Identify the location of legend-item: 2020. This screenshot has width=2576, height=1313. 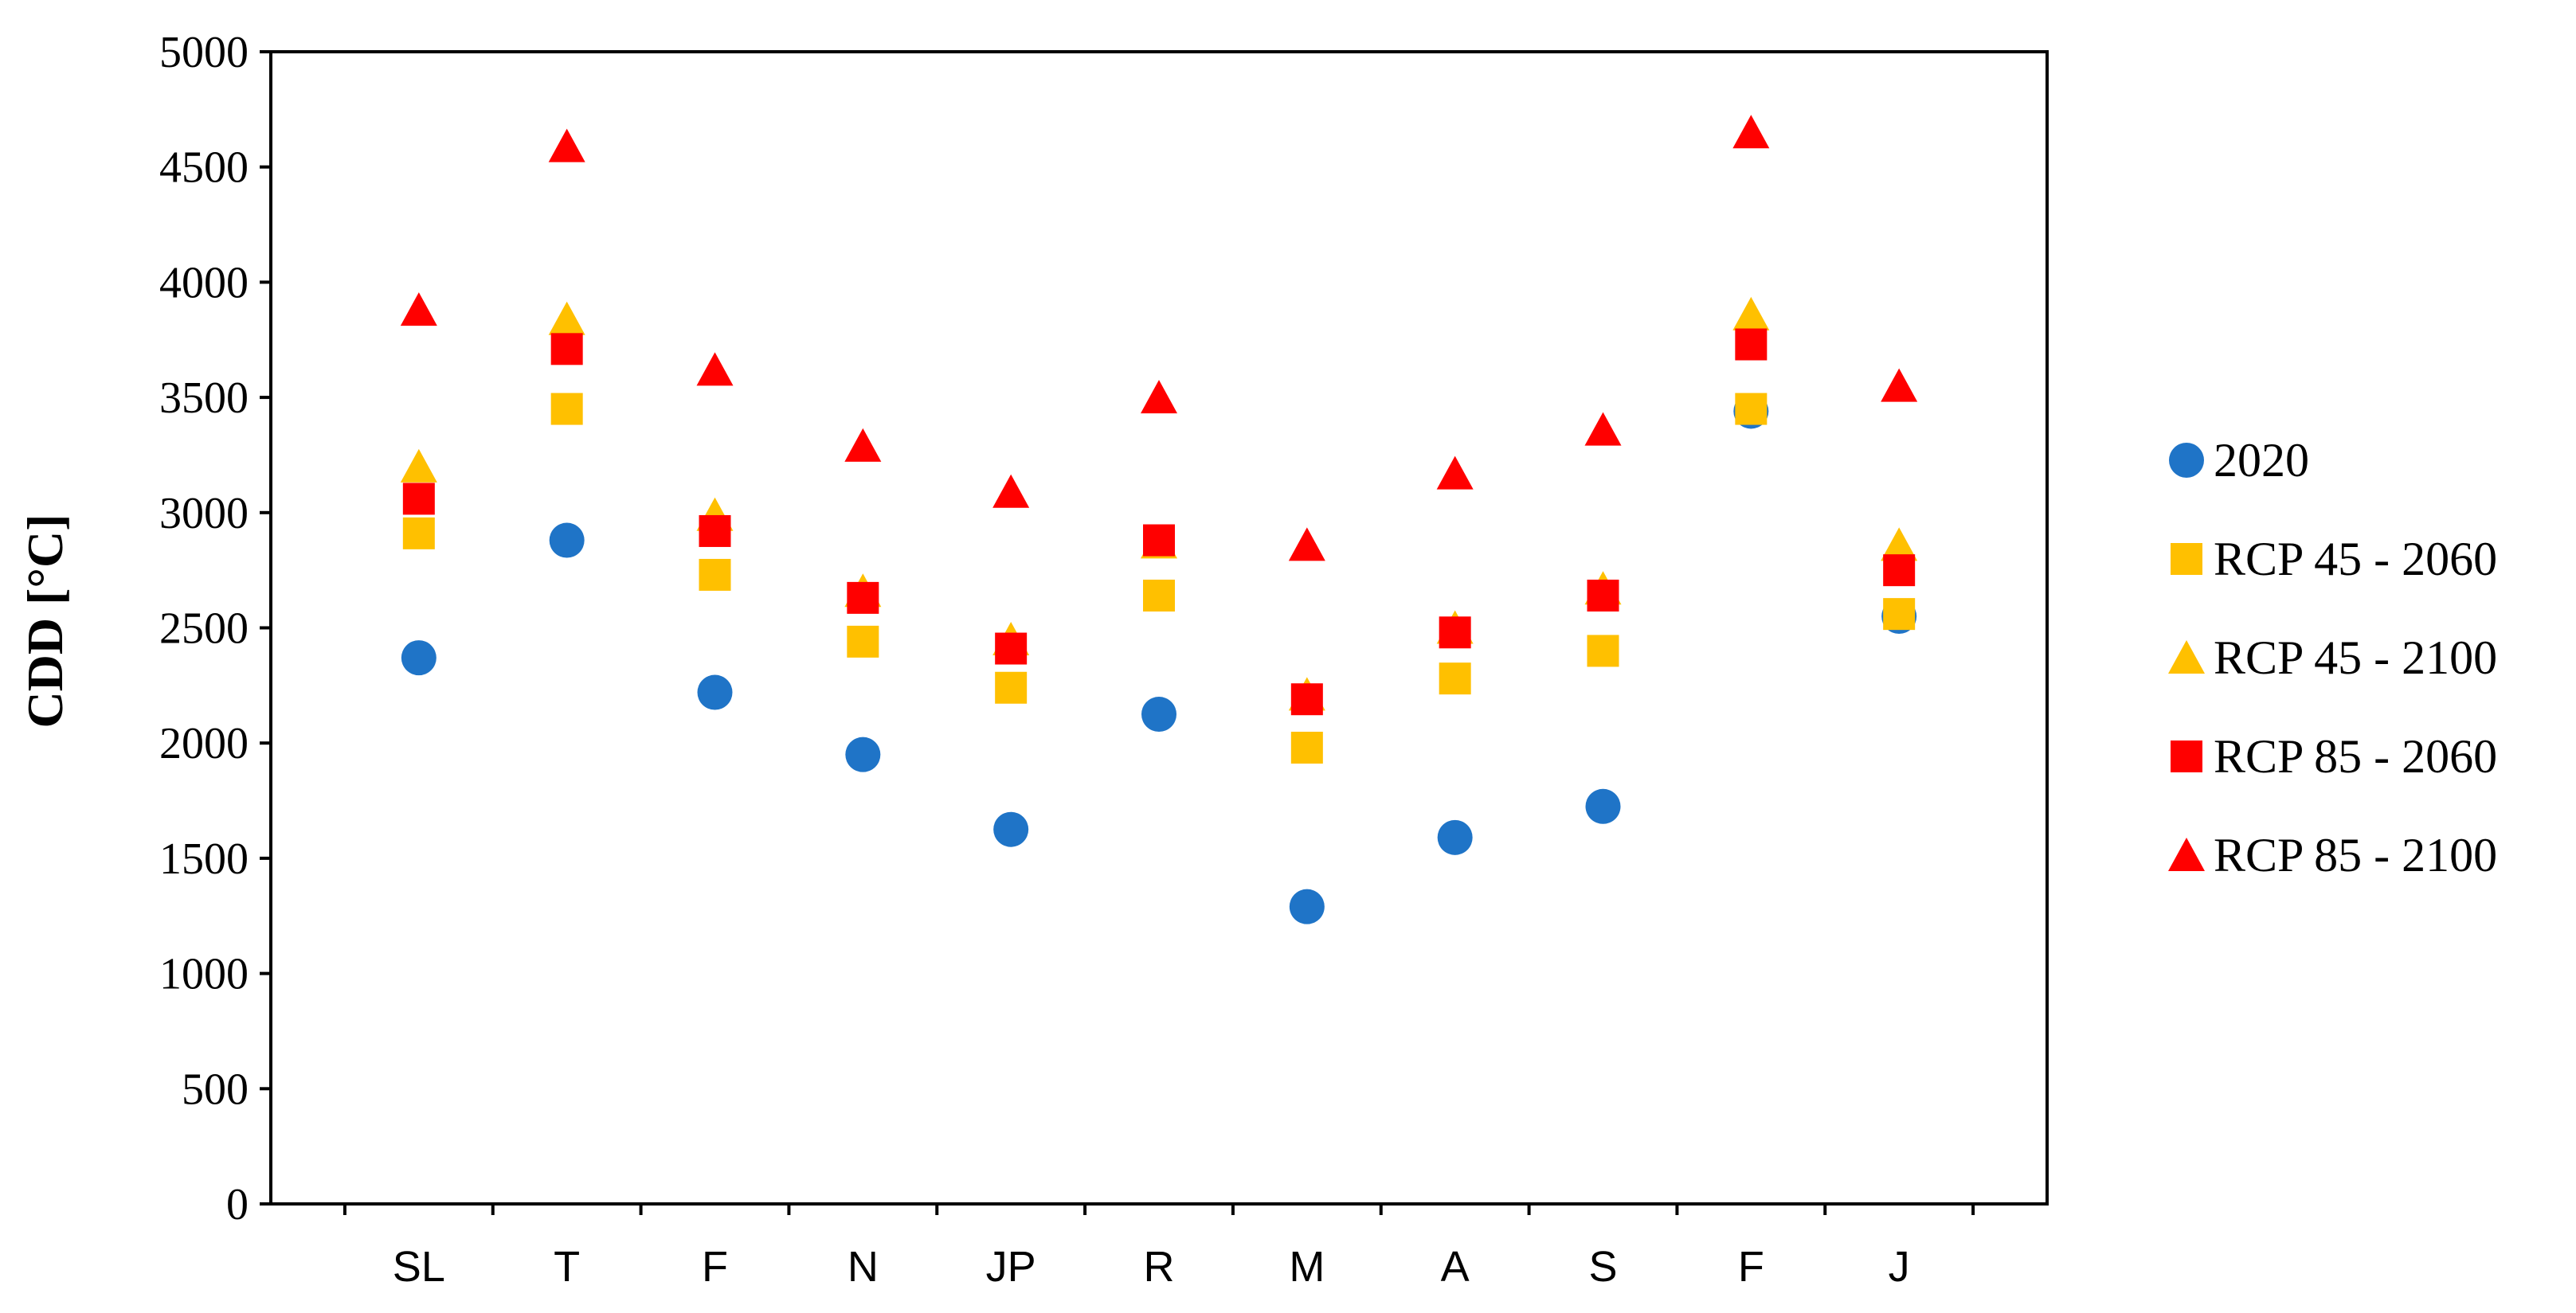
(2239, 460).